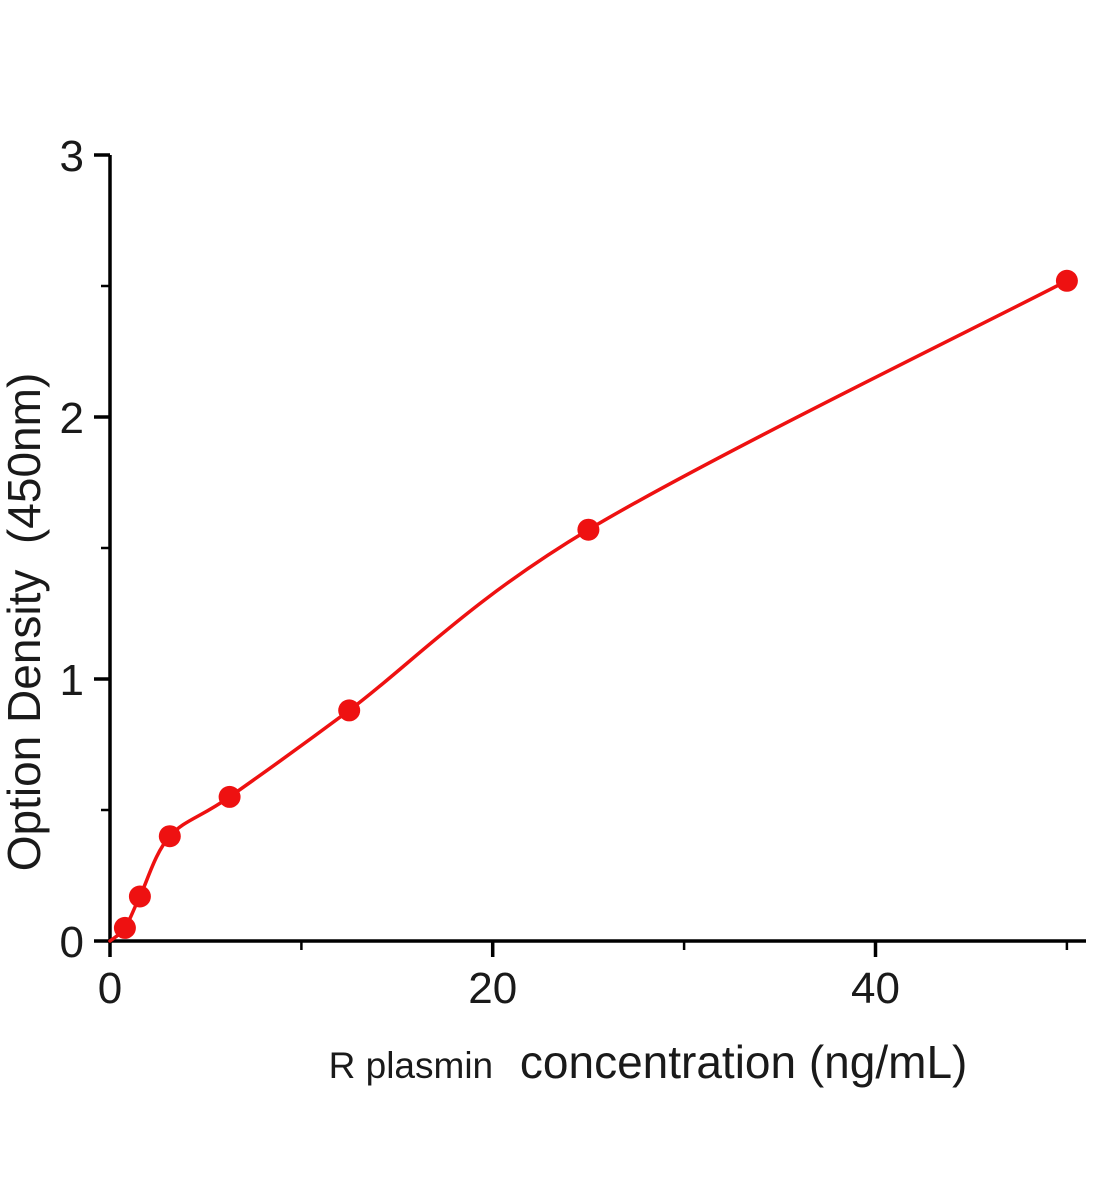 The height and width of the screenshot is (1200, 1104). Describe the element at coordinates (743, 1062) in the screenshot. I see `x-axis-title-main: concentration (ng/mL)` at that location.